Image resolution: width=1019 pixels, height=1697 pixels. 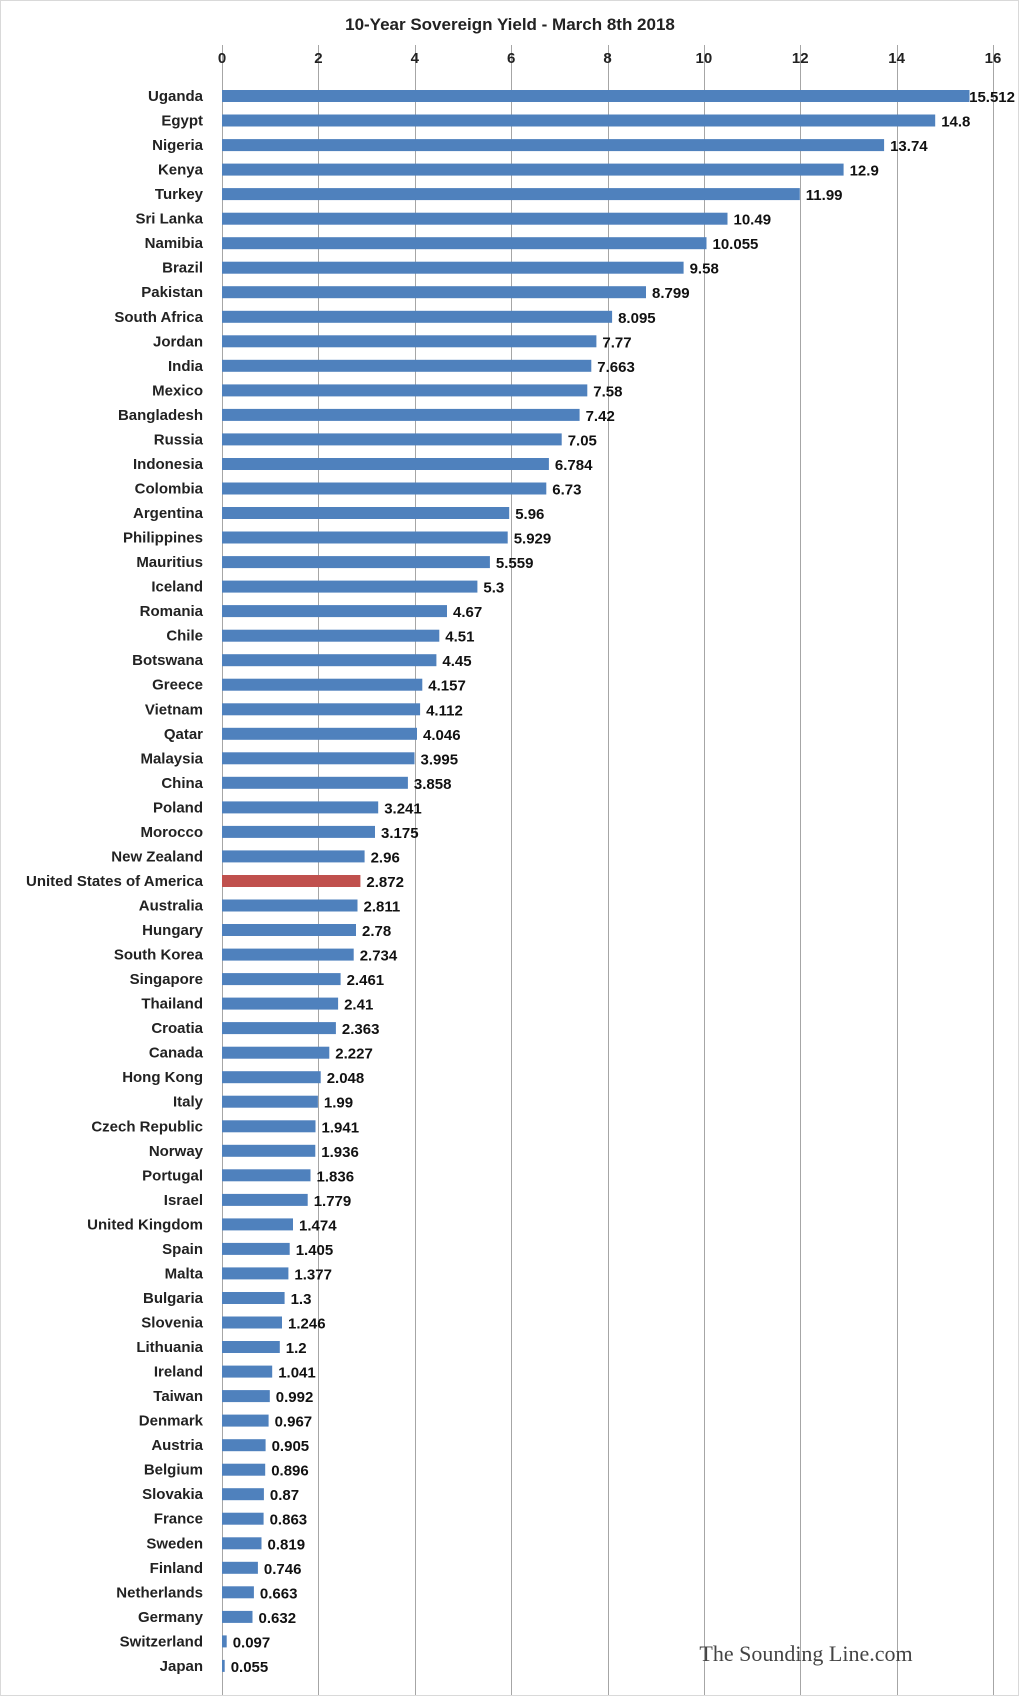 What do you see at coordinates (182, 121) in the screenshot?
I see `category-label: Egypt` at bounding box center [182, 121].